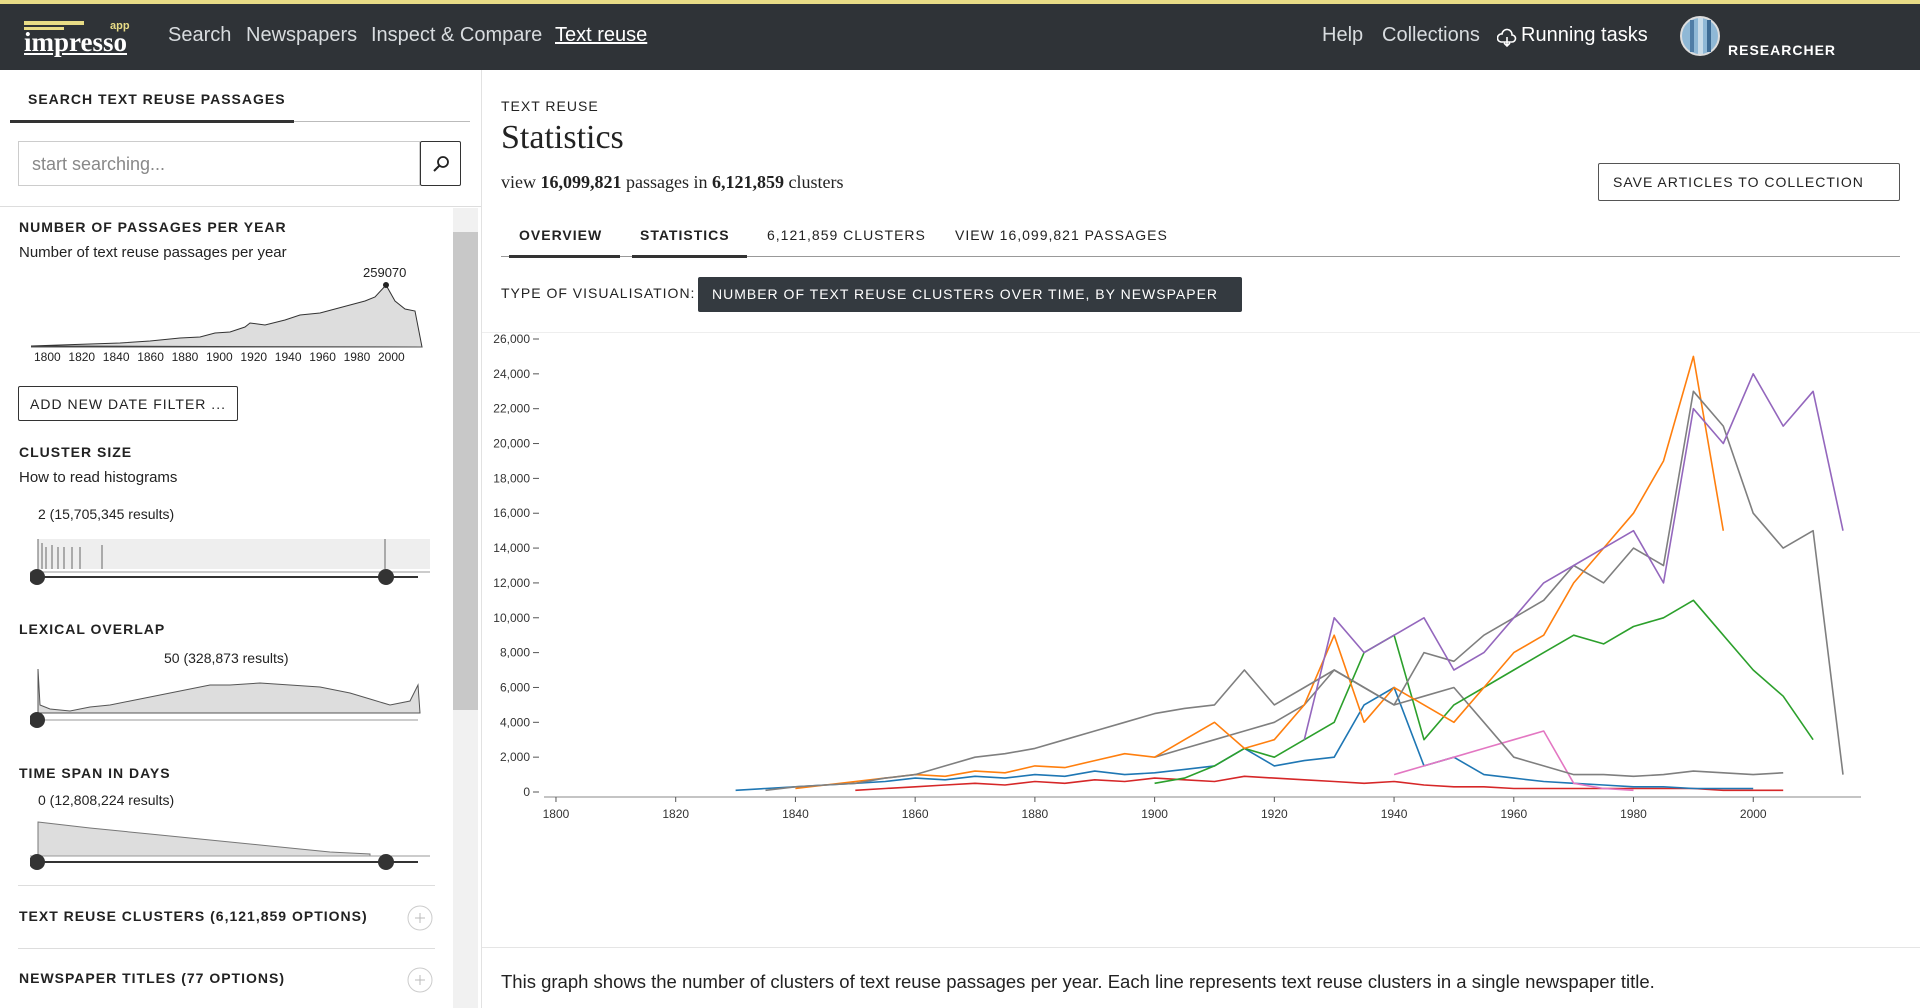 This screenshot has height=1008, width=1920. Describe the element at coordinates (226, 658) in the screenshot. I see `hover-label: 50 (328,873 results)` at that location.